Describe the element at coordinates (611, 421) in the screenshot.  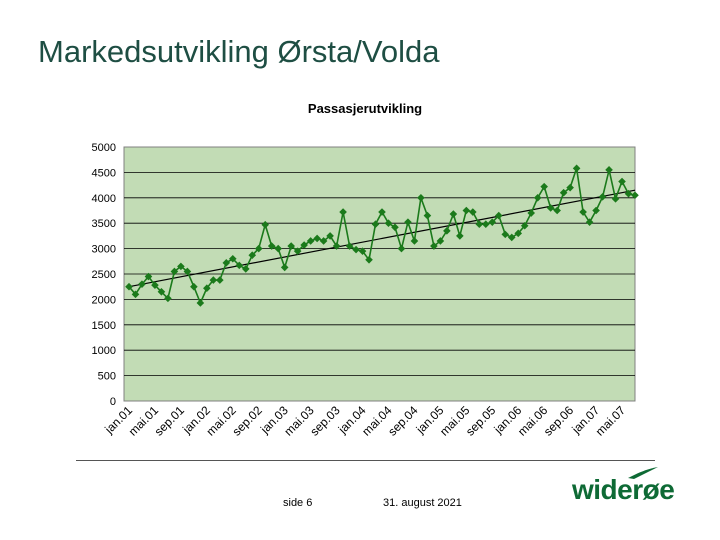
I see `x-tick-label: mai.07` at that location.